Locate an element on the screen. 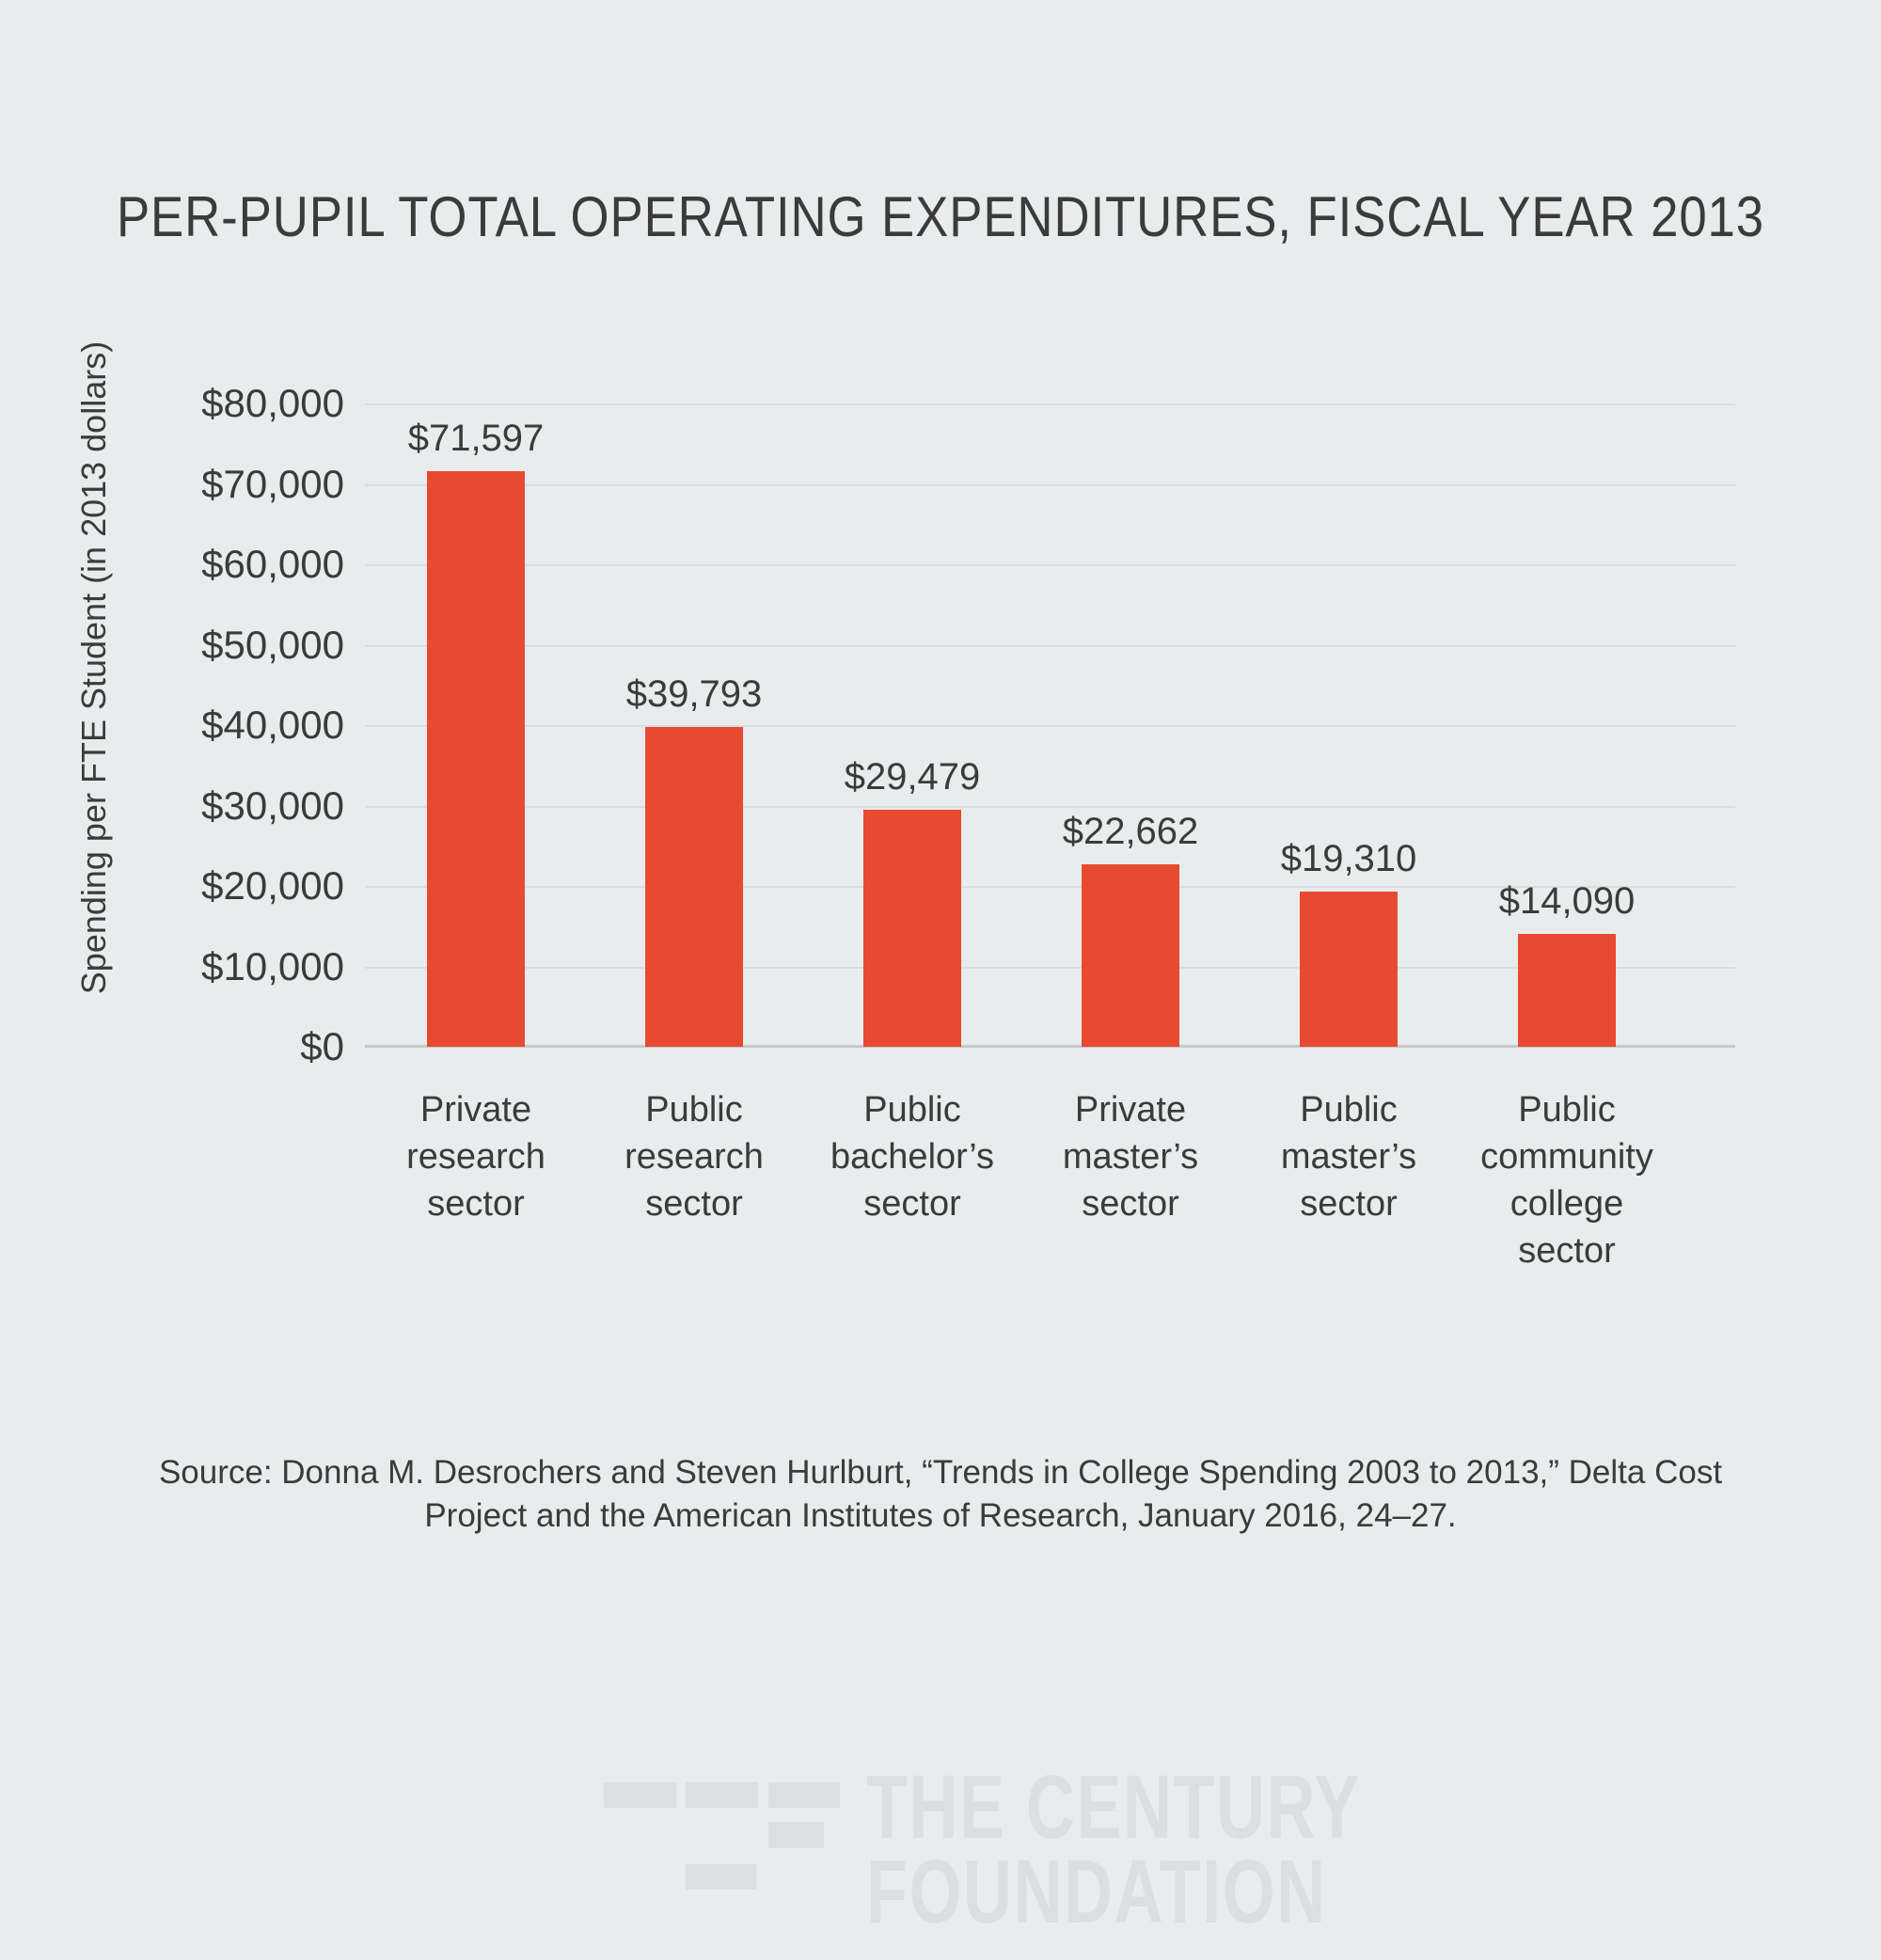  category-label: Public bachelor’s sector is located at coordinates (912, 1180).